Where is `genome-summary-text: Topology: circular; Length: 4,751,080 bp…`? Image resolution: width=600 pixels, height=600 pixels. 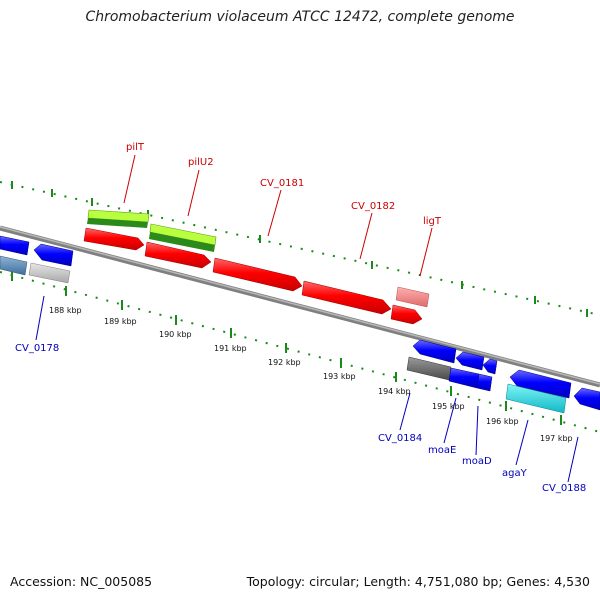
genome-summary-text: Topology: circular; Length: 4,751,080 bp… is located at coordinates (418, 581).